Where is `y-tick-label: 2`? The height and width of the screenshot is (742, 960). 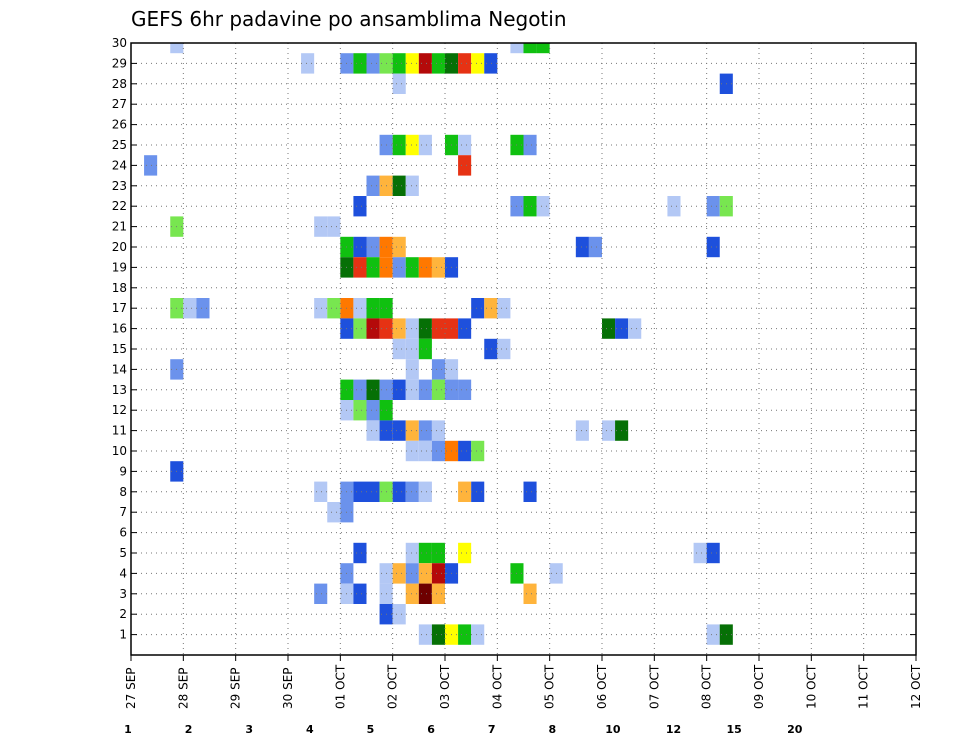 y-tick-label: 2 is located at coordinates (123, 614).